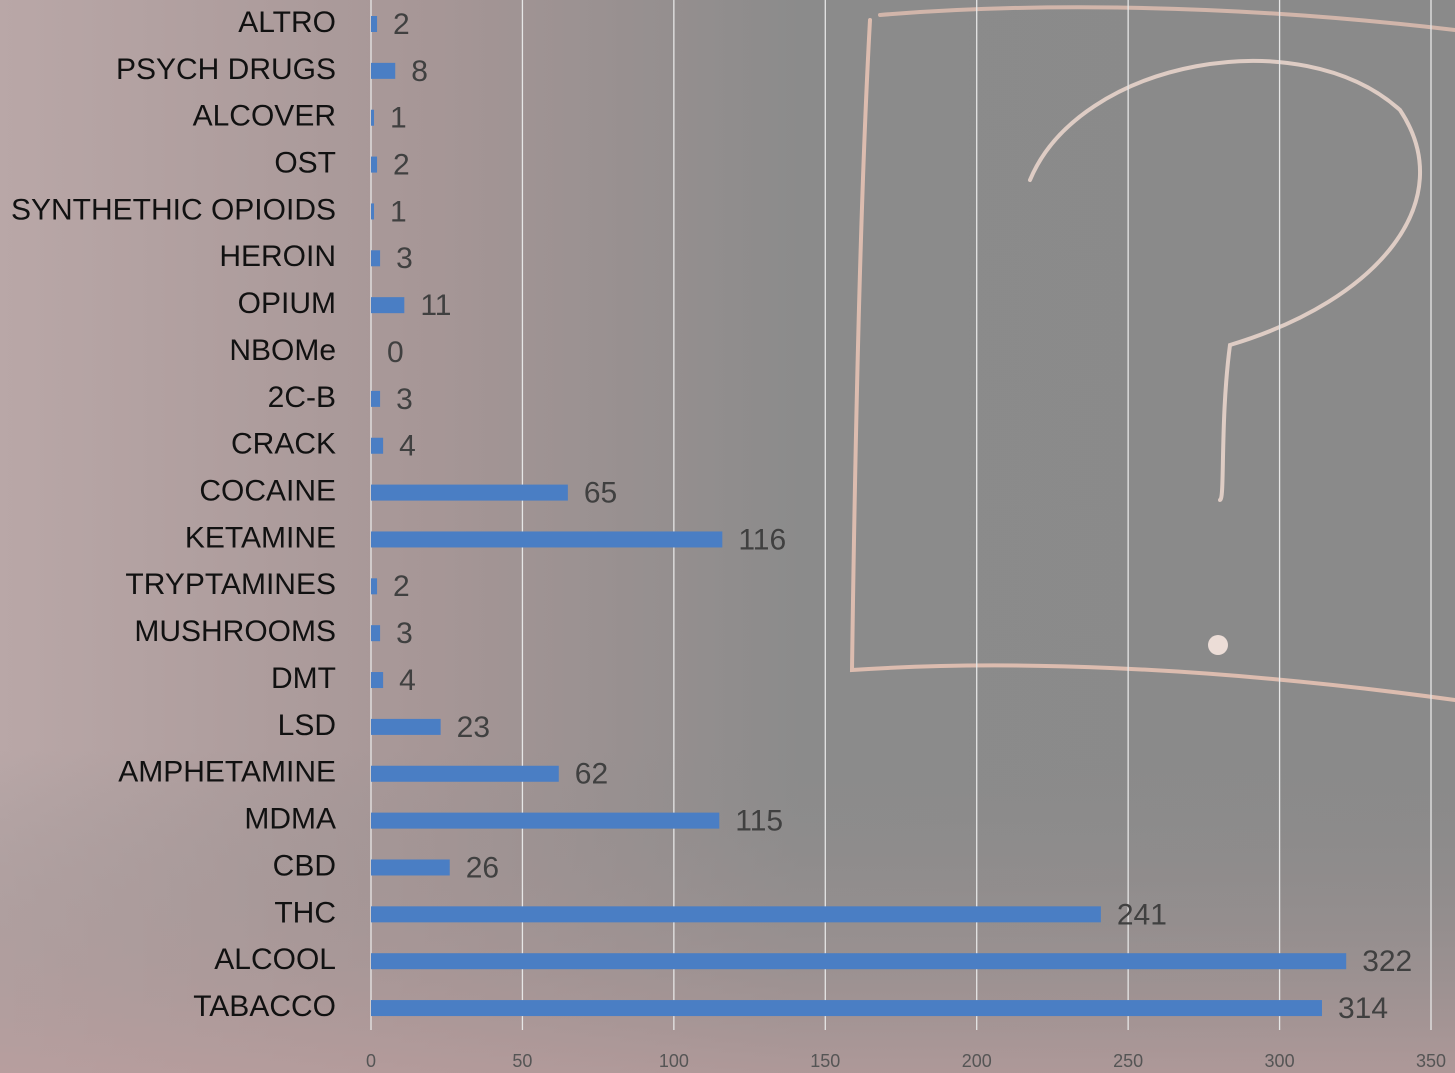 This screenshot has height=1073, width=1455. I want to click on category-label: THC, so click(305, 912).